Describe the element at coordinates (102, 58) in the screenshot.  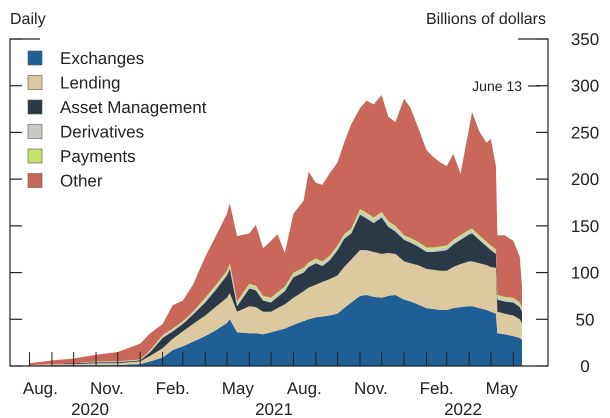
I see `legend-label: Exchanges` at that location.